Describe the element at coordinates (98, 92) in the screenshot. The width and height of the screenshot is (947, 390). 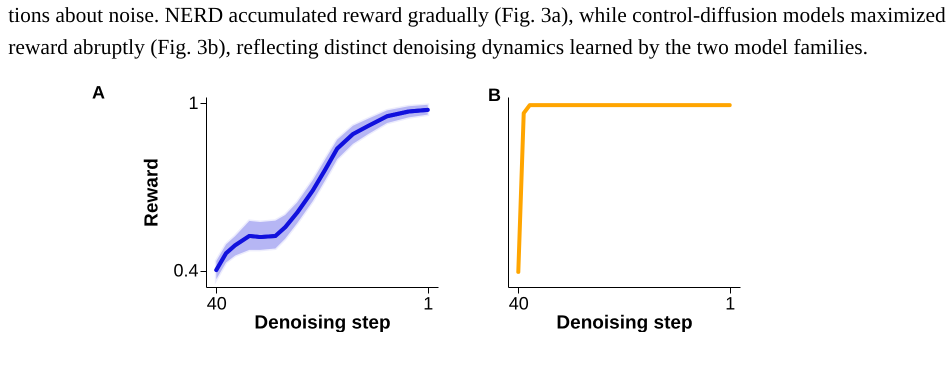
I see `chart-title: A` at that location.